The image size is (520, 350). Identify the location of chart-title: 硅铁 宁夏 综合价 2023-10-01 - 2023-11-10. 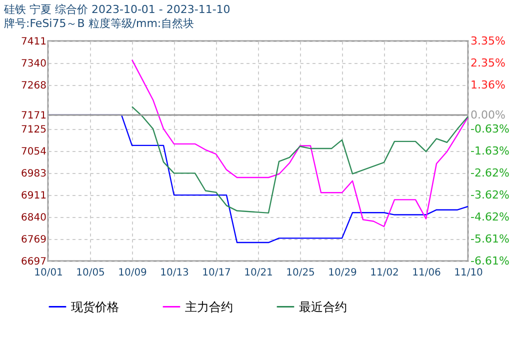
(116, 9).